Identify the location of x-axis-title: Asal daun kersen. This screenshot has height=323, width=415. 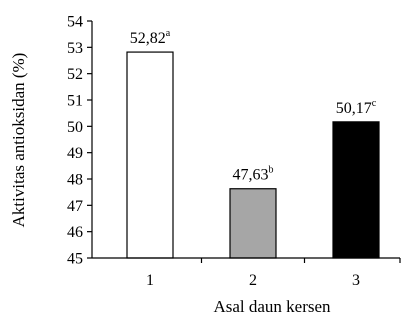
(272, 306).